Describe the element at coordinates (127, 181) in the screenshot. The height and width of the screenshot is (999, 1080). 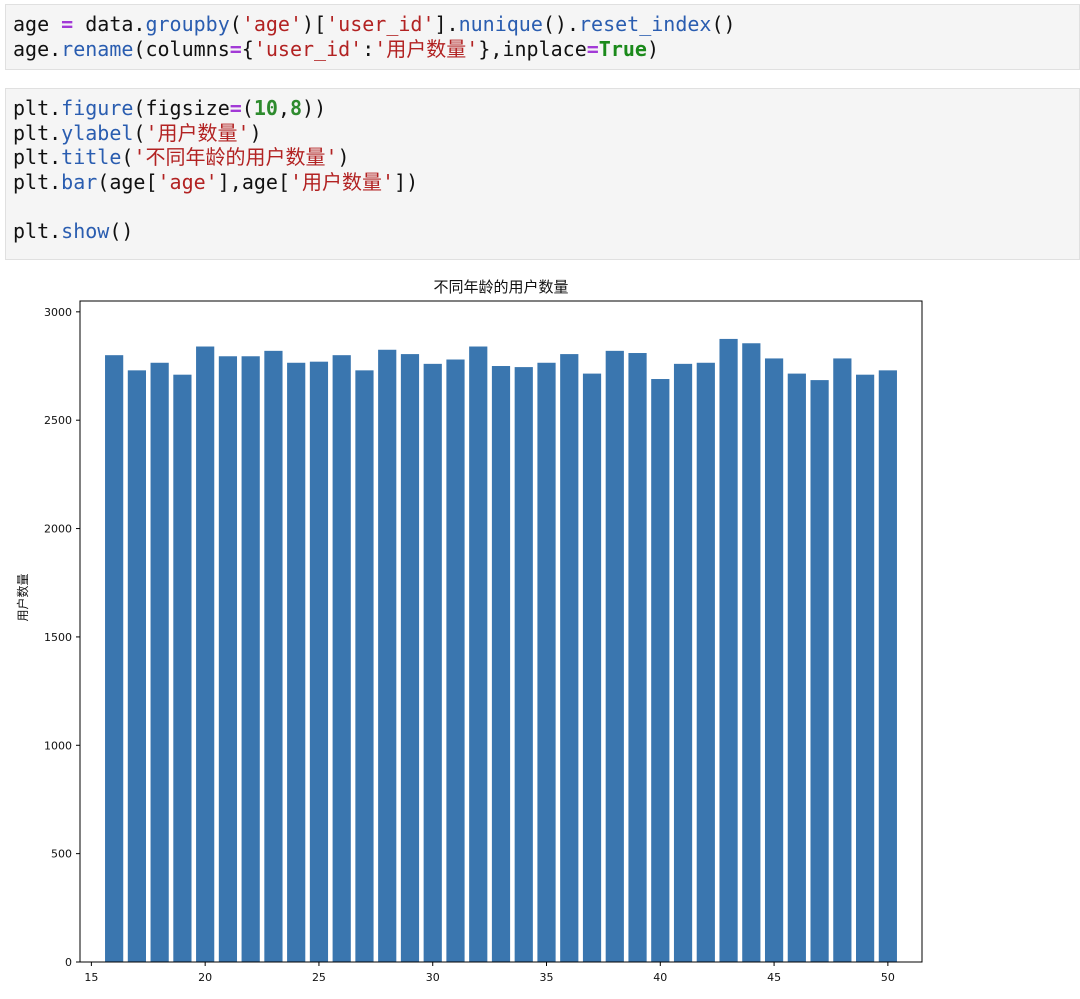
I see `code-token: (age[` at that location.